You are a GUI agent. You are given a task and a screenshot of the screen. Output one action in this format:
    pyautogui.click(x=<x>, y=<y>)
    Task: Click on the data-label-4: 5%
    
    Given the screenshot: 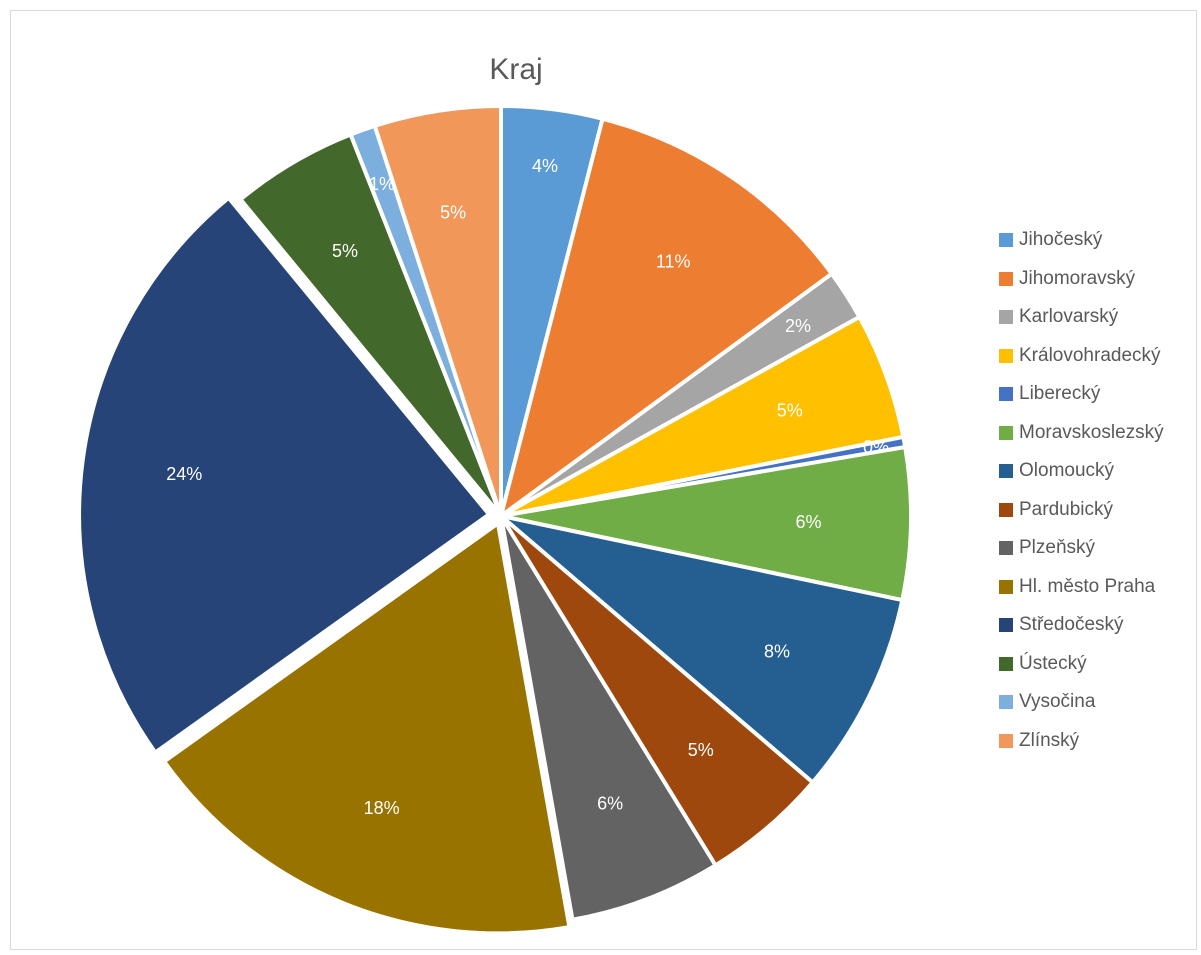 What is the action you would take?
    pyautogui.click(x=790, y=410)
    